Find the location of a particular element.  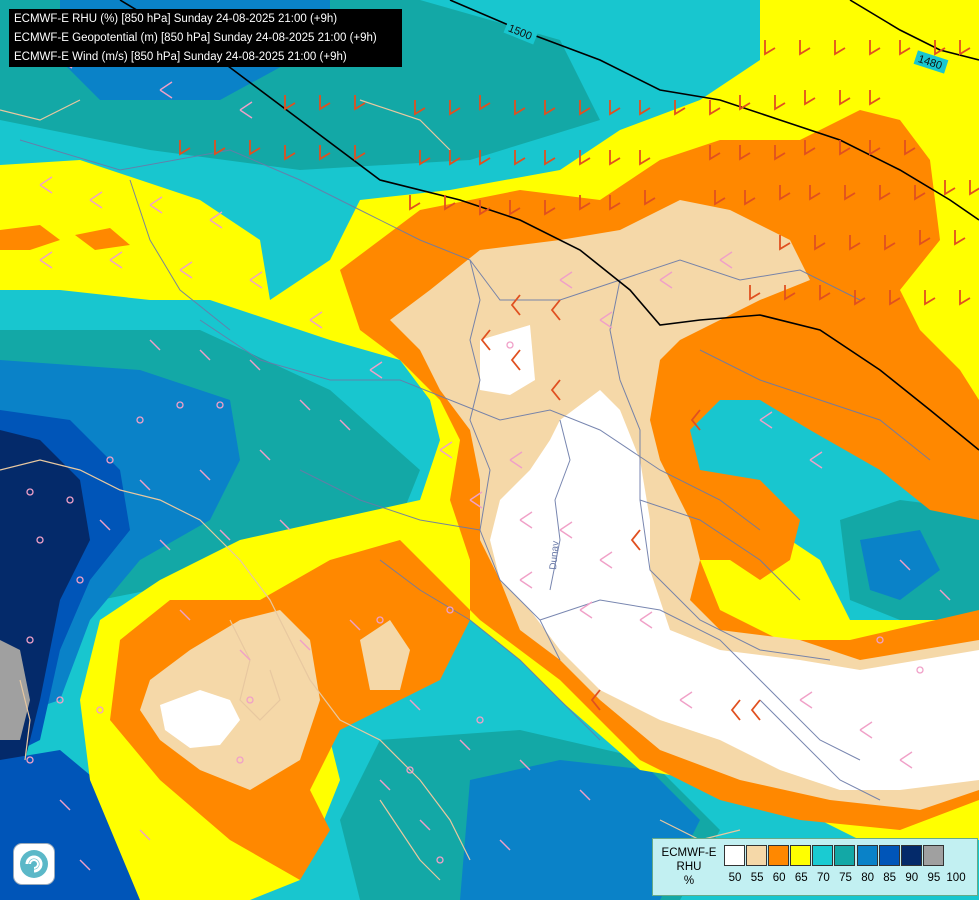

legend-tick-label: 95 is located at coordinates (934, 878).